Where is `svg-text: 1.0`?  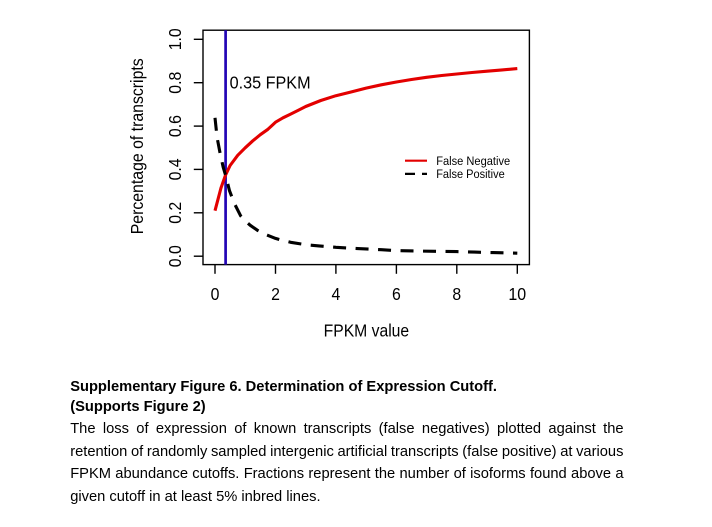 svg-text: 1.0 is located at coordinates (175, 39).